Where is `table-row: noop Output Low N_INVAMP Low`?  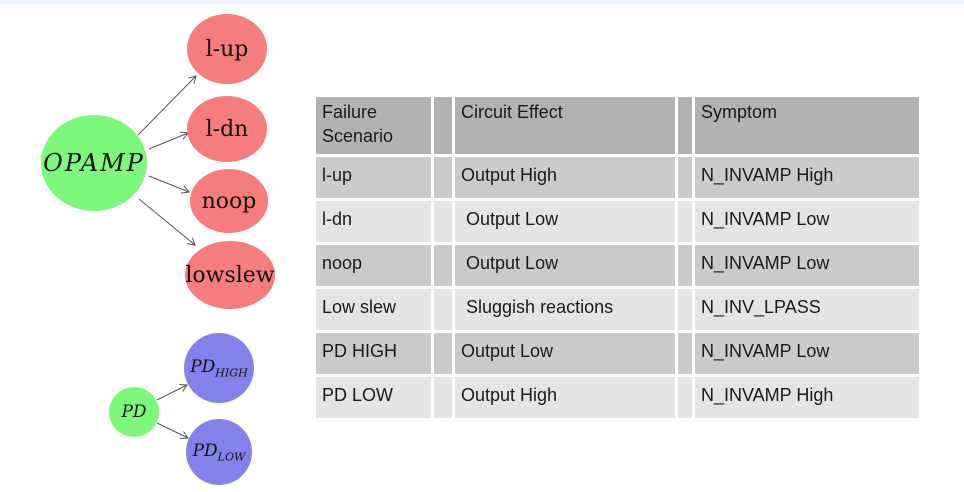
table-row: noop Output Low N_INVAMP Low is located at coordinates (617, 265).